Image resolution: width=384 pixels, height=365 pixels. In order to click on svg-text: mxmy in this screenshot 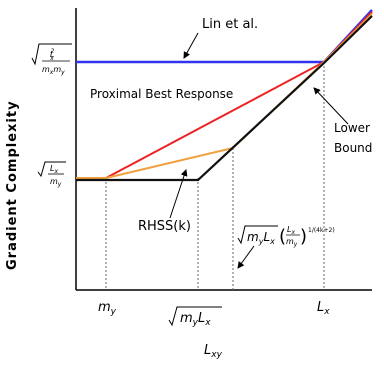, I will do `click(53, 70)`.